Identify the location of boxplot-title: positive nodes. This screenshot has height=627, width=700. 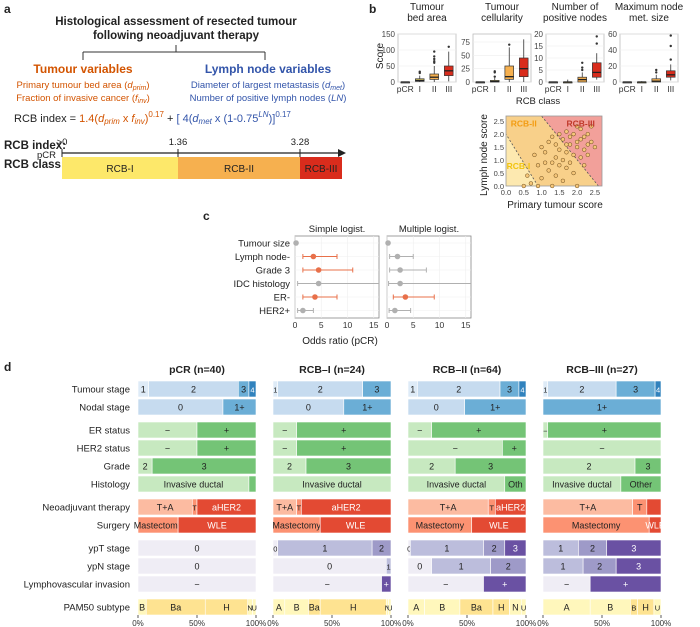
(575, 18).